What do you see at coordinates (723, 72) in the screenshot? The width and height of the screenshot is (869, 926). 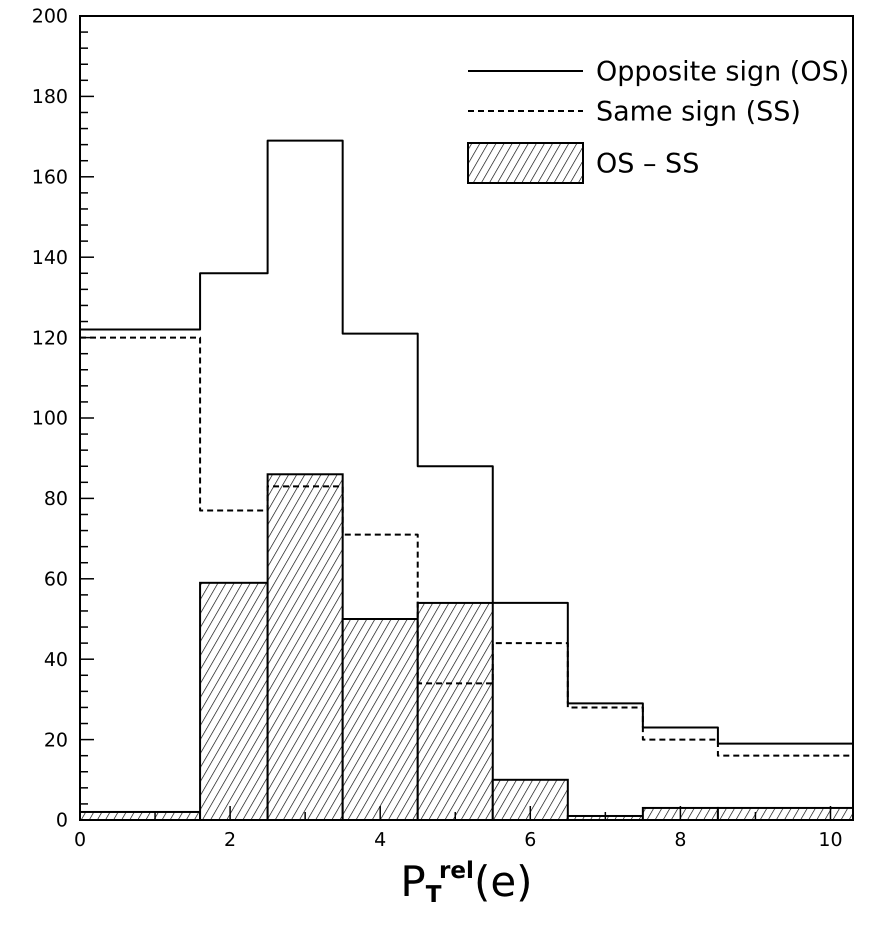 I see `legend-label: Opposite sign (OS)` at bounding box center [723, 72].